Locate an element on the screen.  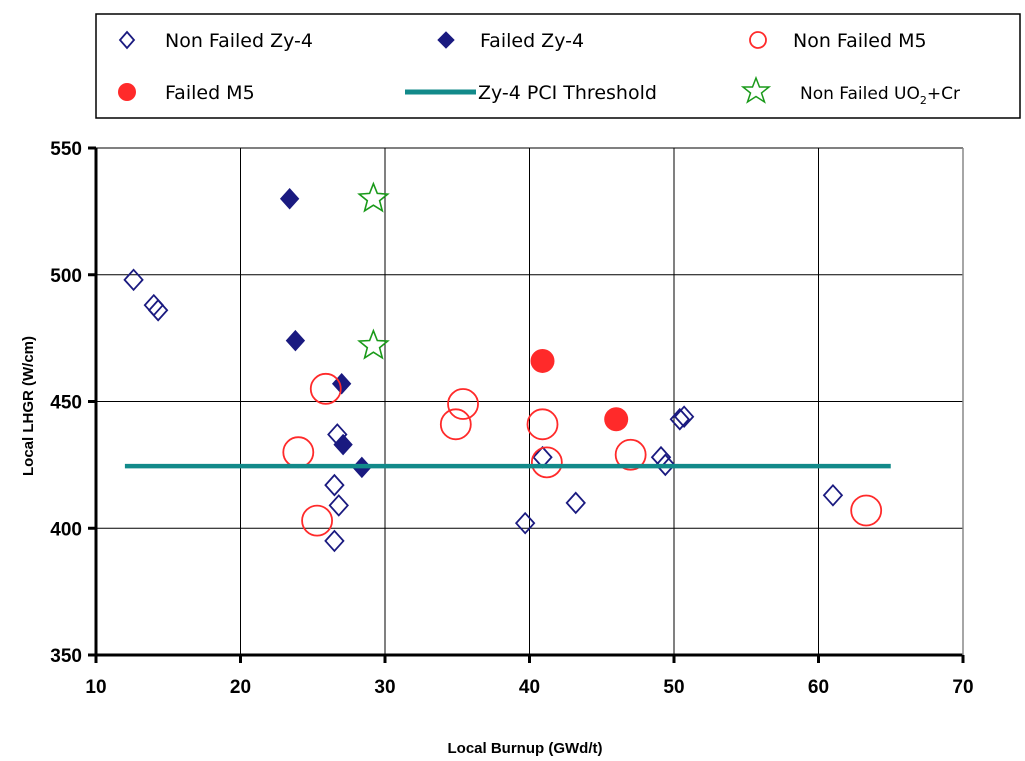
x-tick-label: 10 is located at coordinates (95, 687).